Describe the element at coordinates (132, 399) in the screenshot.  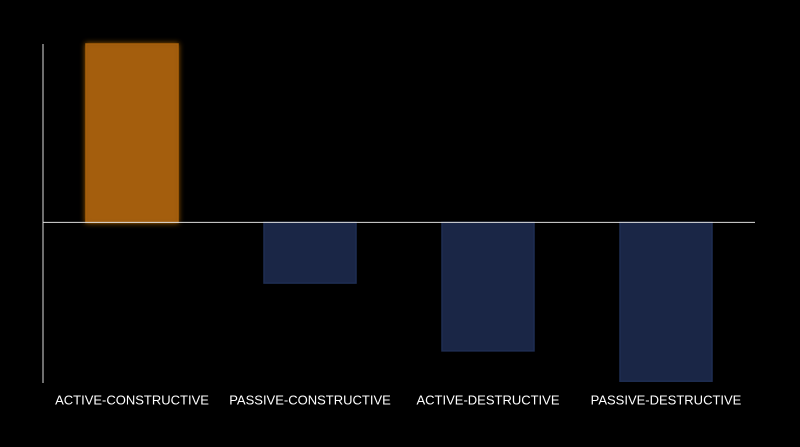
I see `x-tick-label: ACTIVE-CONSTRUCTIVE` at that location.